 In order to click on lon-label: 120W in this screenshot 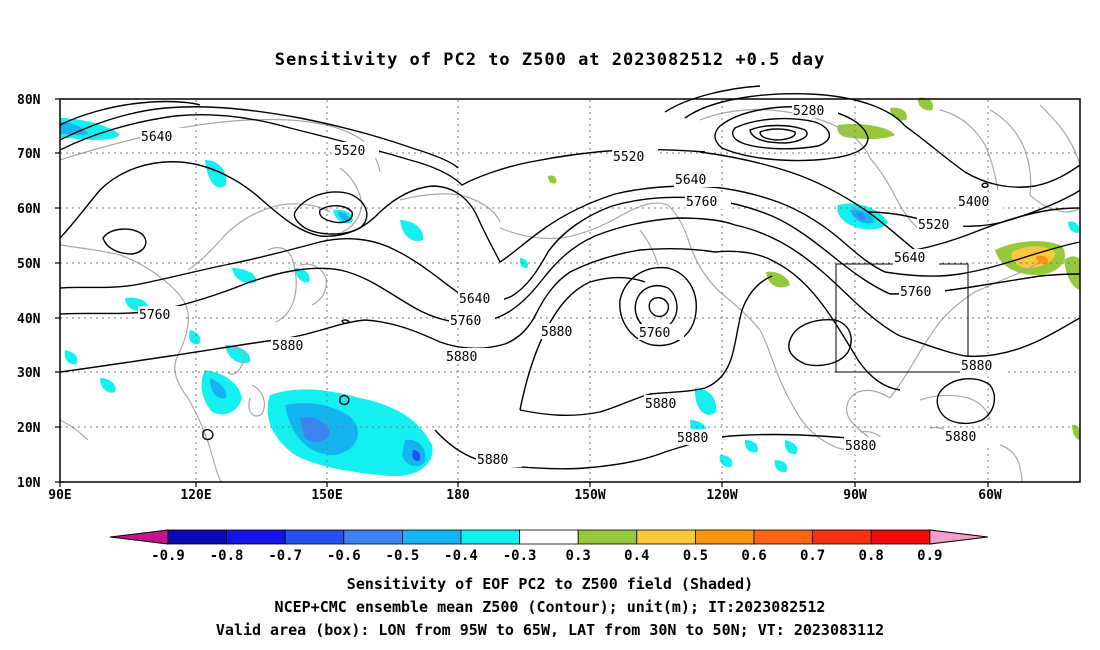, I will do `click(721, 495)`.